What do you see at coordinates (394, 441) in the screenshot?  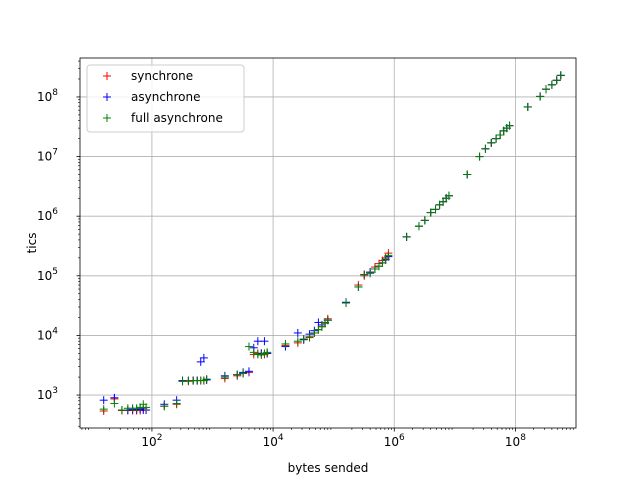 I see `x-tick-label: 10⁶` at bounding box center [394, 441].